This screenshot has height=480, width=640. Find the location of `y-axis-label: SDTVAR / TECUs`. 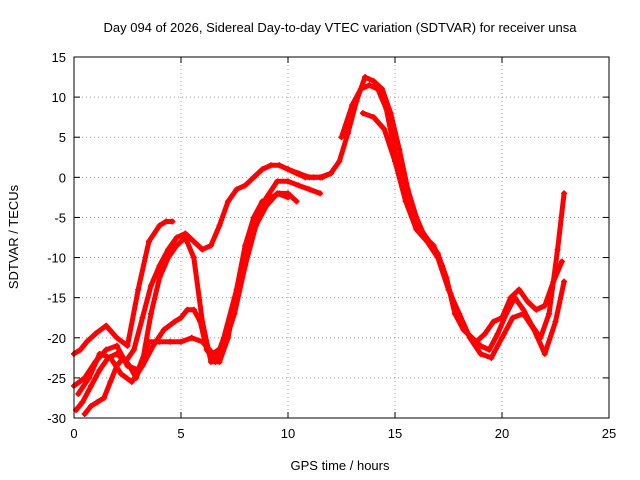

y-axis-label: SDTVAR / TECUs is located at coordinates (13, 236).